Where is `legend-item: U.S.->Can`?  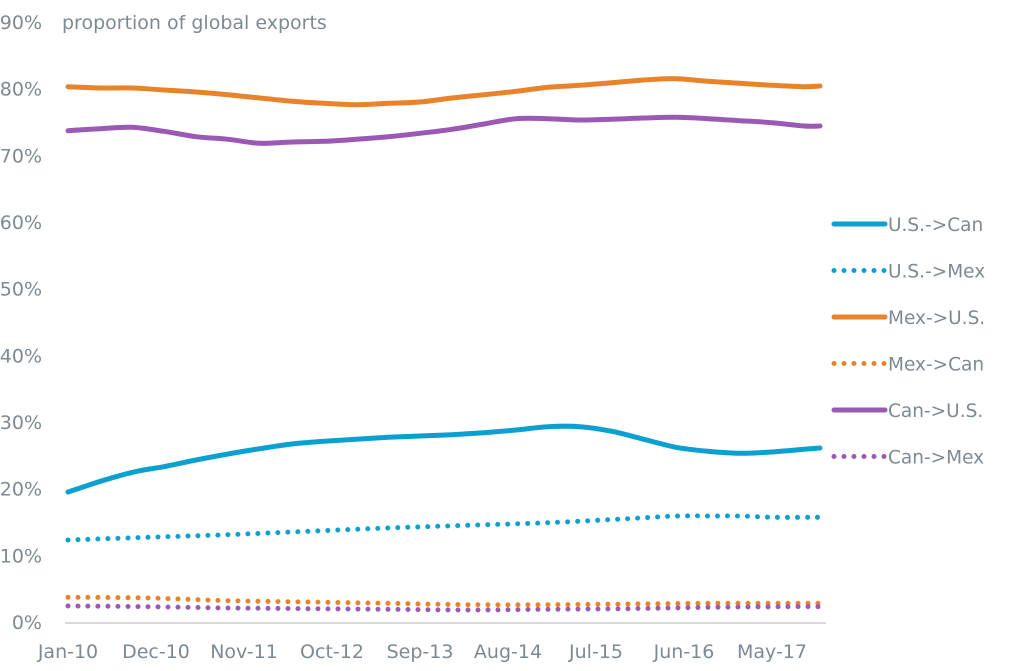 legend-item: U.S.->Can is located at coordinates (907, 225).